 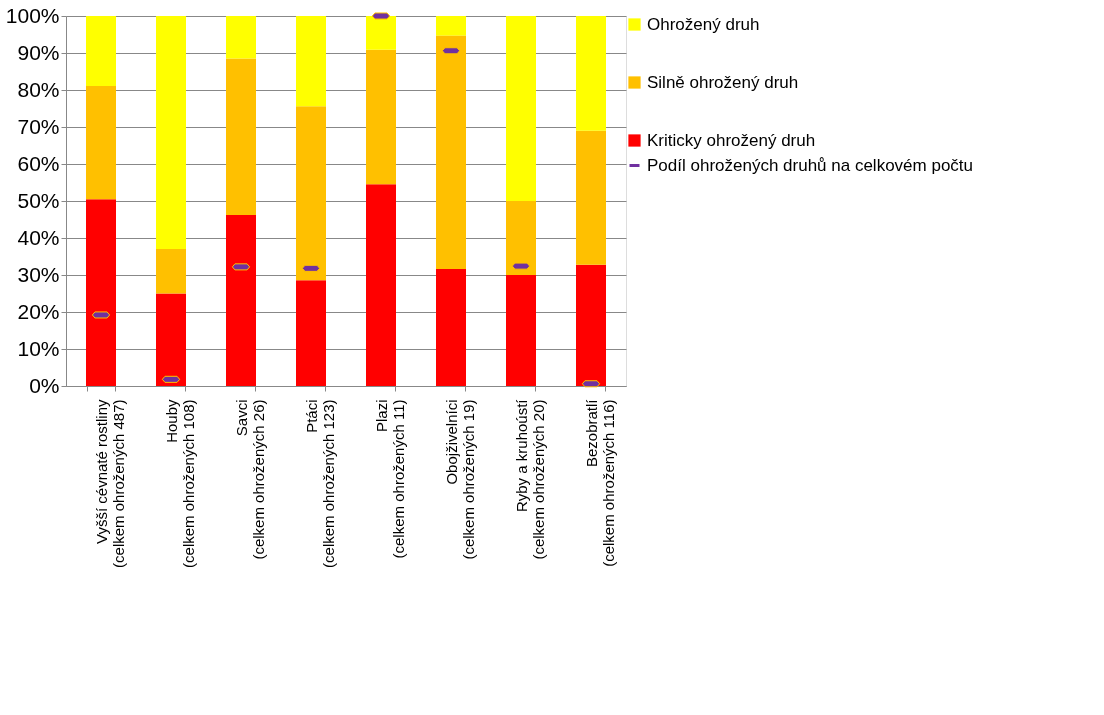 I want to click on x-tick-label: Vyšší cévnaté rostliny (celkem ohrožených 487), so click(x=109, y=483).